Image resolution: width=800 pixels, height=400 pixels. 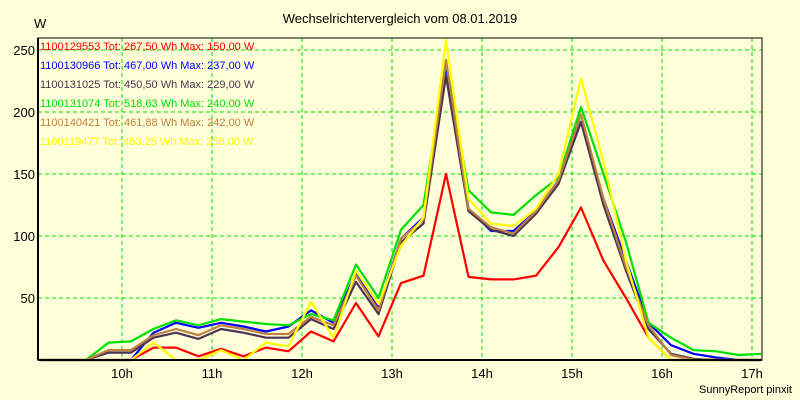 I want to click on x-tick-label: 12h, so click(x=302, y=373).